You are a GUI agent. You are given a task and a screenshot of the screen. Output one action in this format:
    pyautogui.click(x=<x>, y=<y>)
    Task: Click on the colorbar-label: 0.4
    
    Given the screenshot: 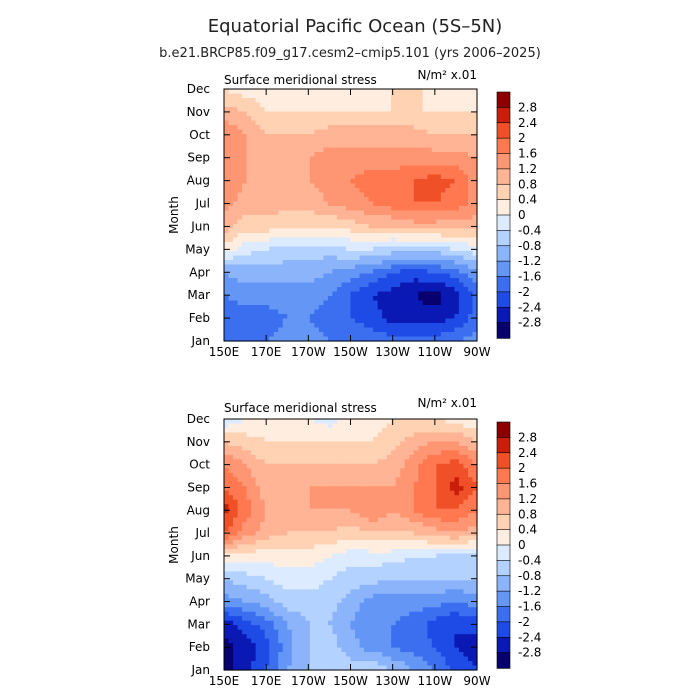 What is the action you would take?
    pyautogui.click(x=527, y=200)
    